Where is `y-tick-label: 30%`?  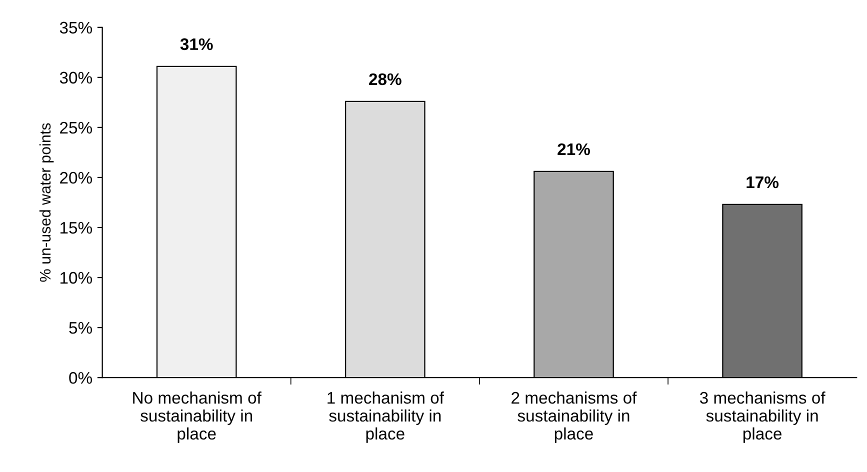
y-tick-label: 30% is located at coordinates (76, 78).